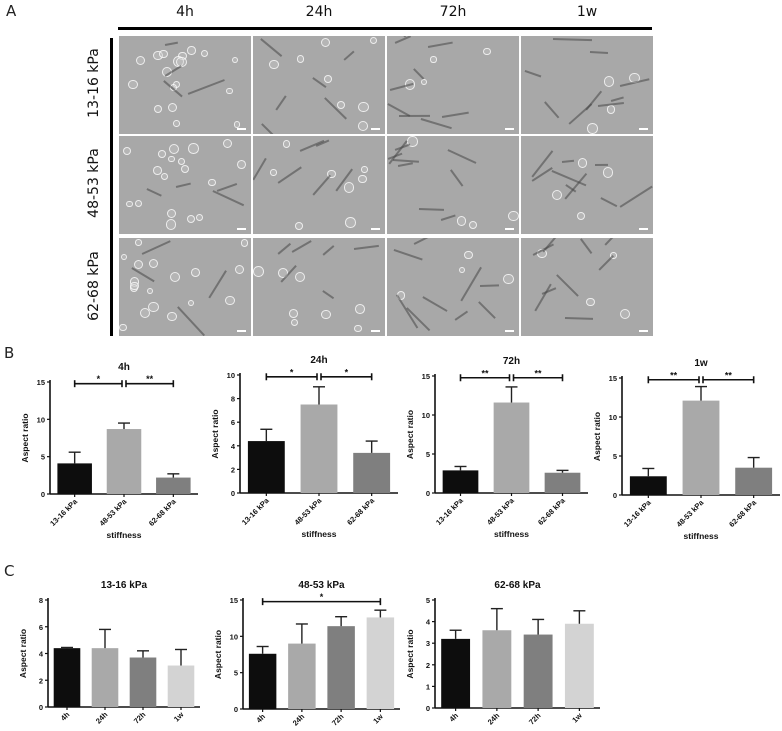 Image resolution: width=782 pixels, height=731 pixels. Describe the element at coordinates (94, 183) in the screenshot. I see `row-label-48-53-kpa: 48-53 kPa` at that location.